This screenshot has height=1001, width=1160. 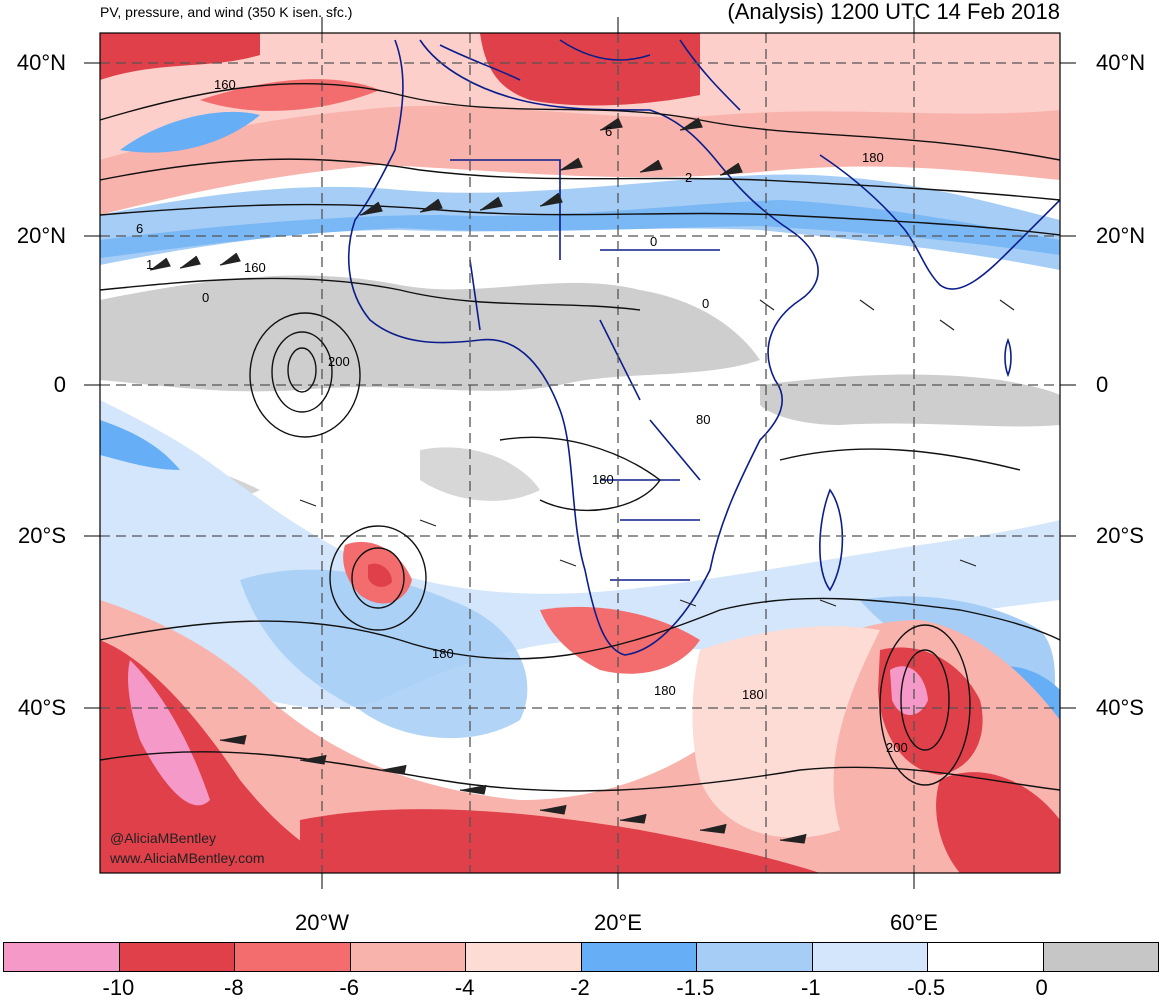 What do you see at coordinates (893, 12) in the screenshot?
I see `map-title: (Analysis) 1200 UTC 14 Feb 2018` at bounding box center [893, 12].